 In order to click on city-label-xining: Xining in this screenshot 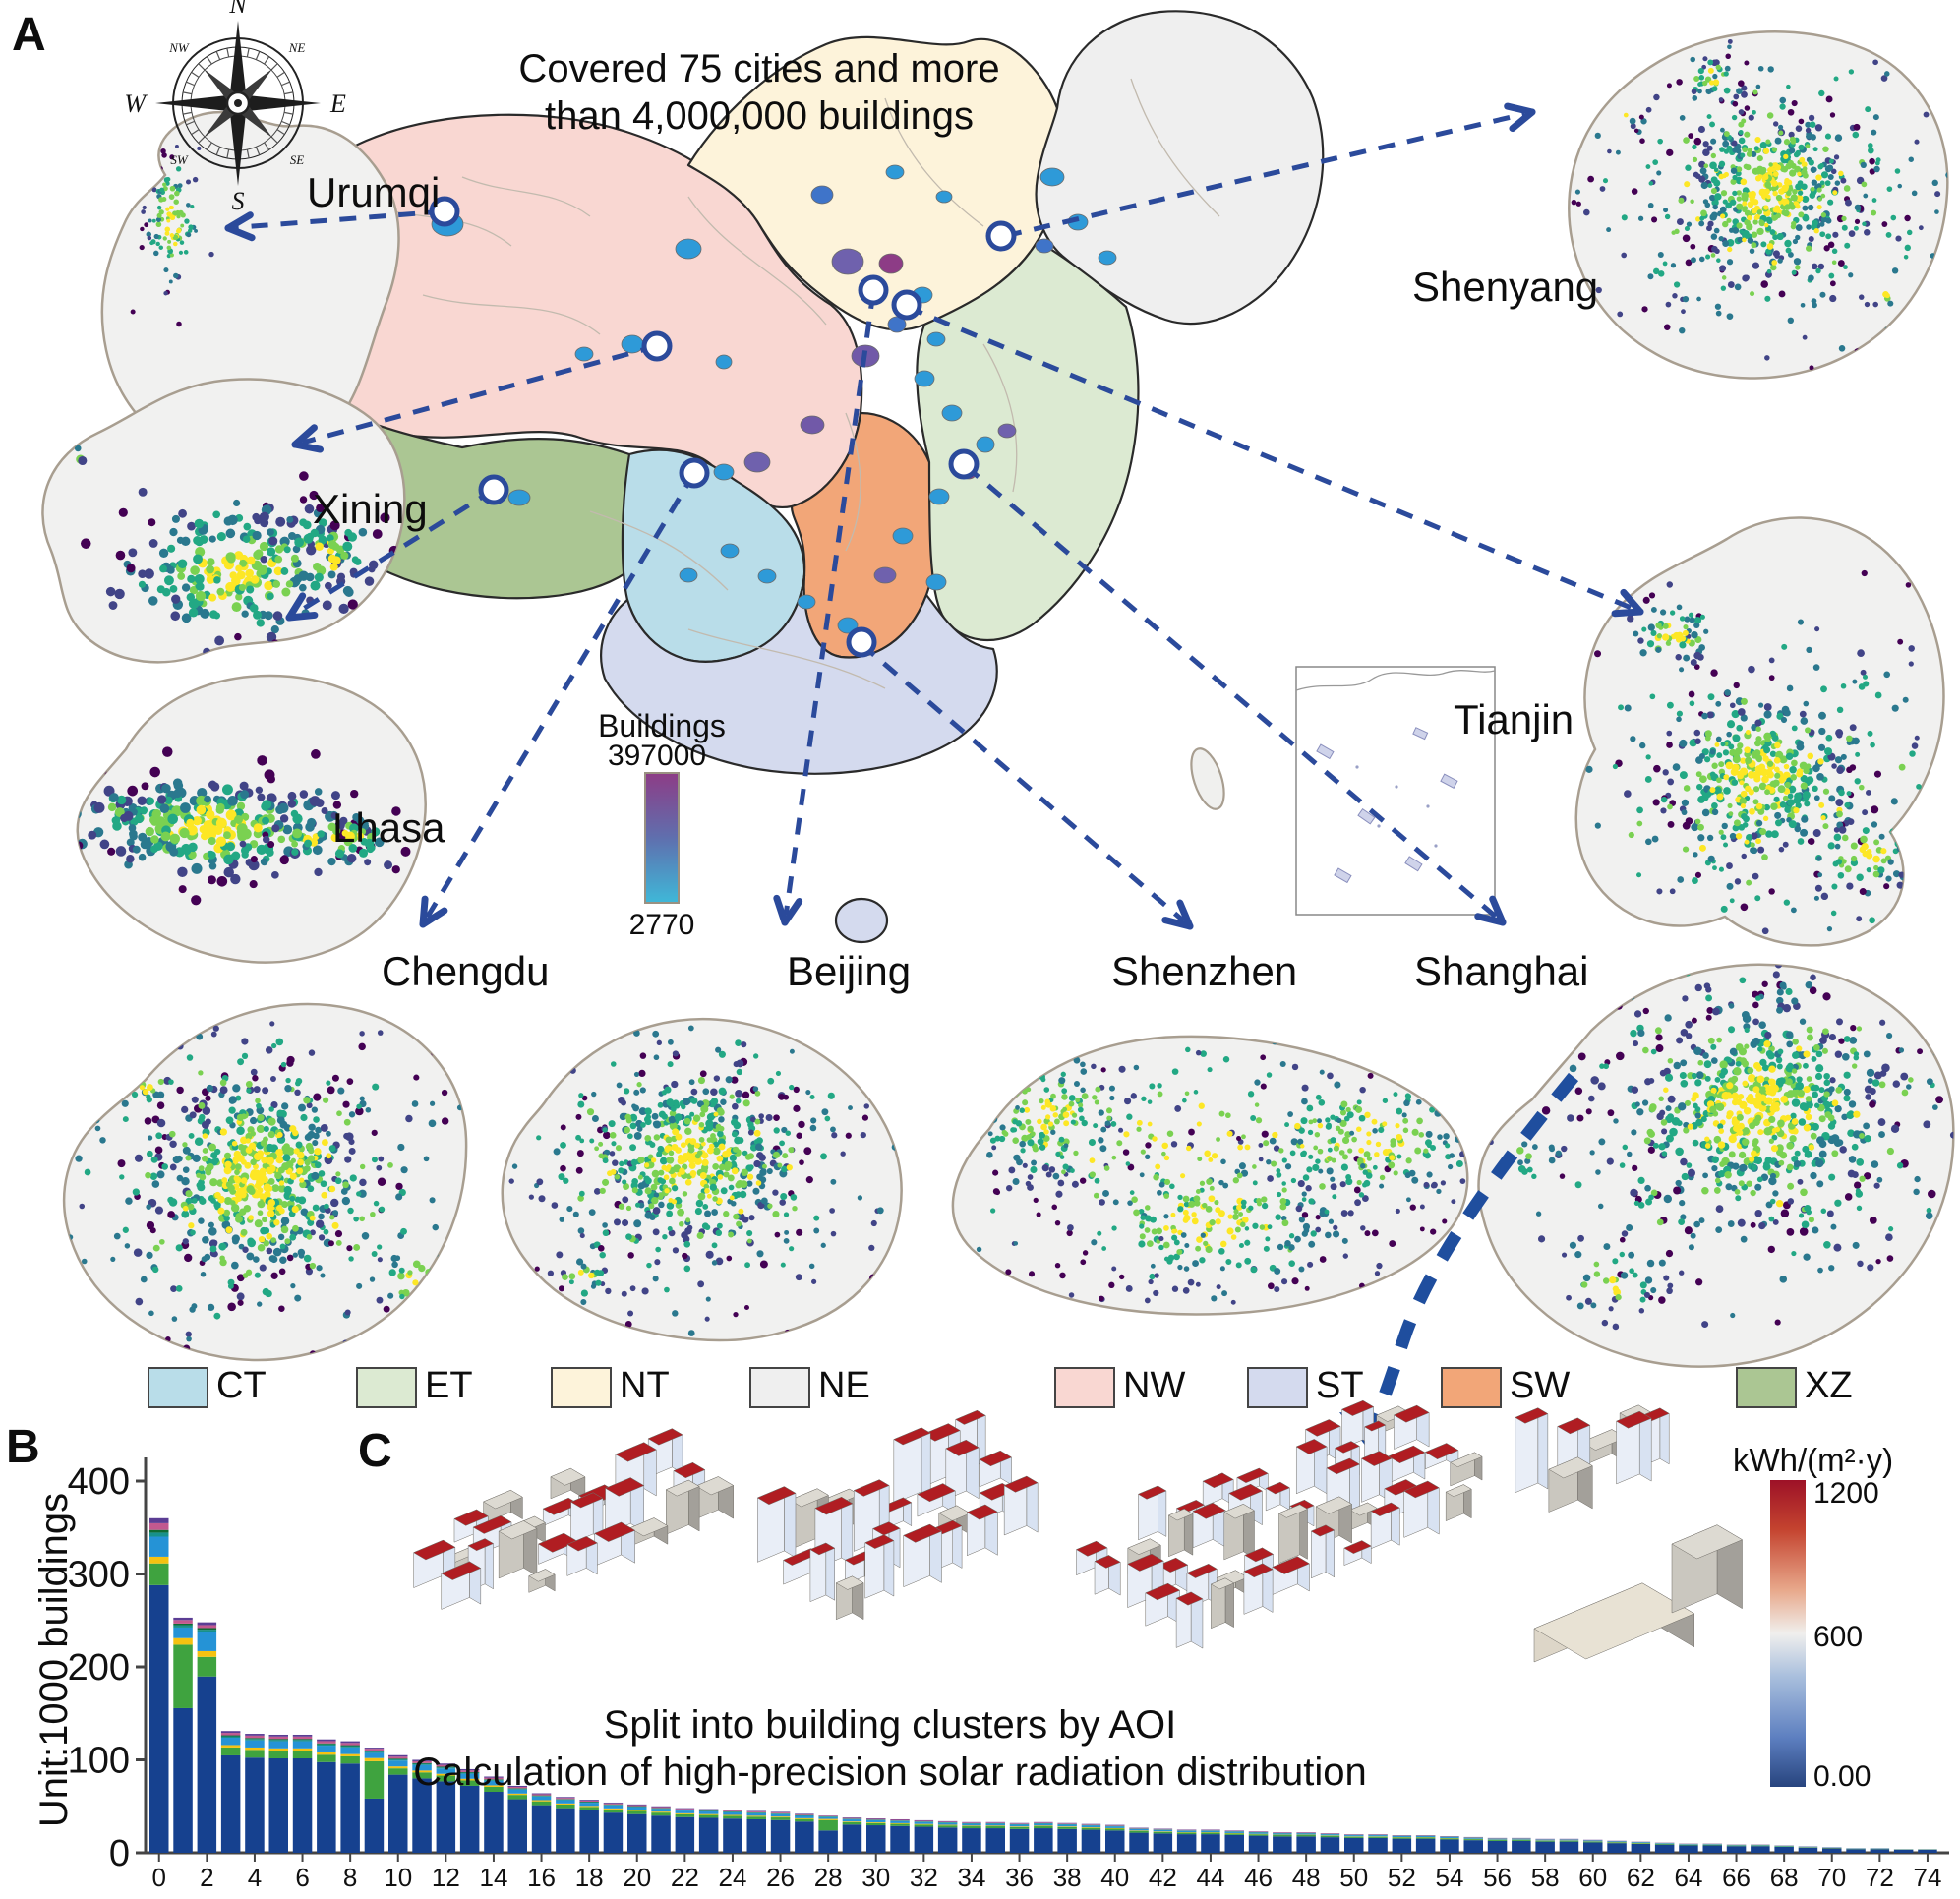, I will do `click(370, 509)`.